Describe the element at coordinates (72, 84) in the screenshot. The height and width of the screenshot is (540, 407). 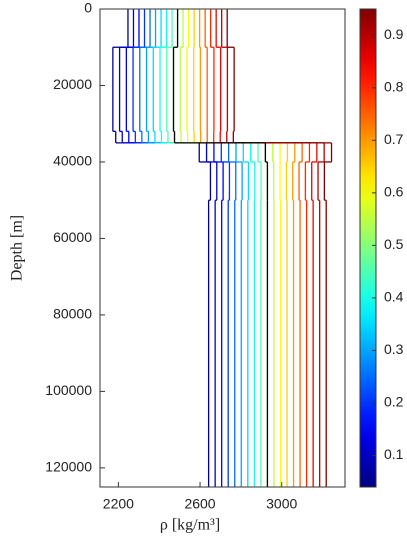
I see `y-tick-label: 20000` at that location.